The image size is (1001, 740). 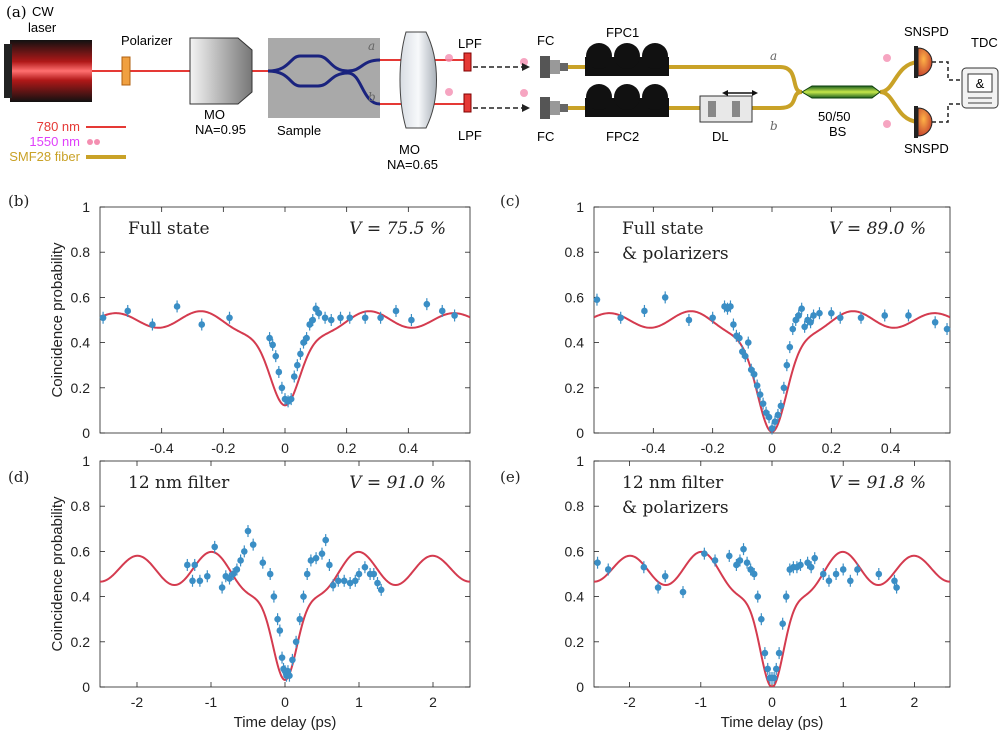 I want to click on snspd-top-label: SNSPD, so click(x=926, y=31).